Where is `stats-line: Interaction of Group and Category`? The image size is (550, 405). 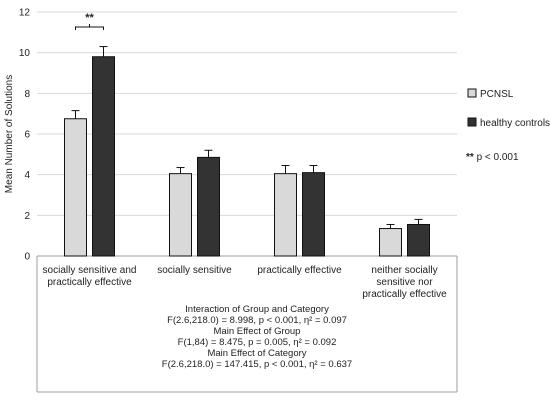 stats-line: Interaction of Group and Category is located at coordinates (257, 309).